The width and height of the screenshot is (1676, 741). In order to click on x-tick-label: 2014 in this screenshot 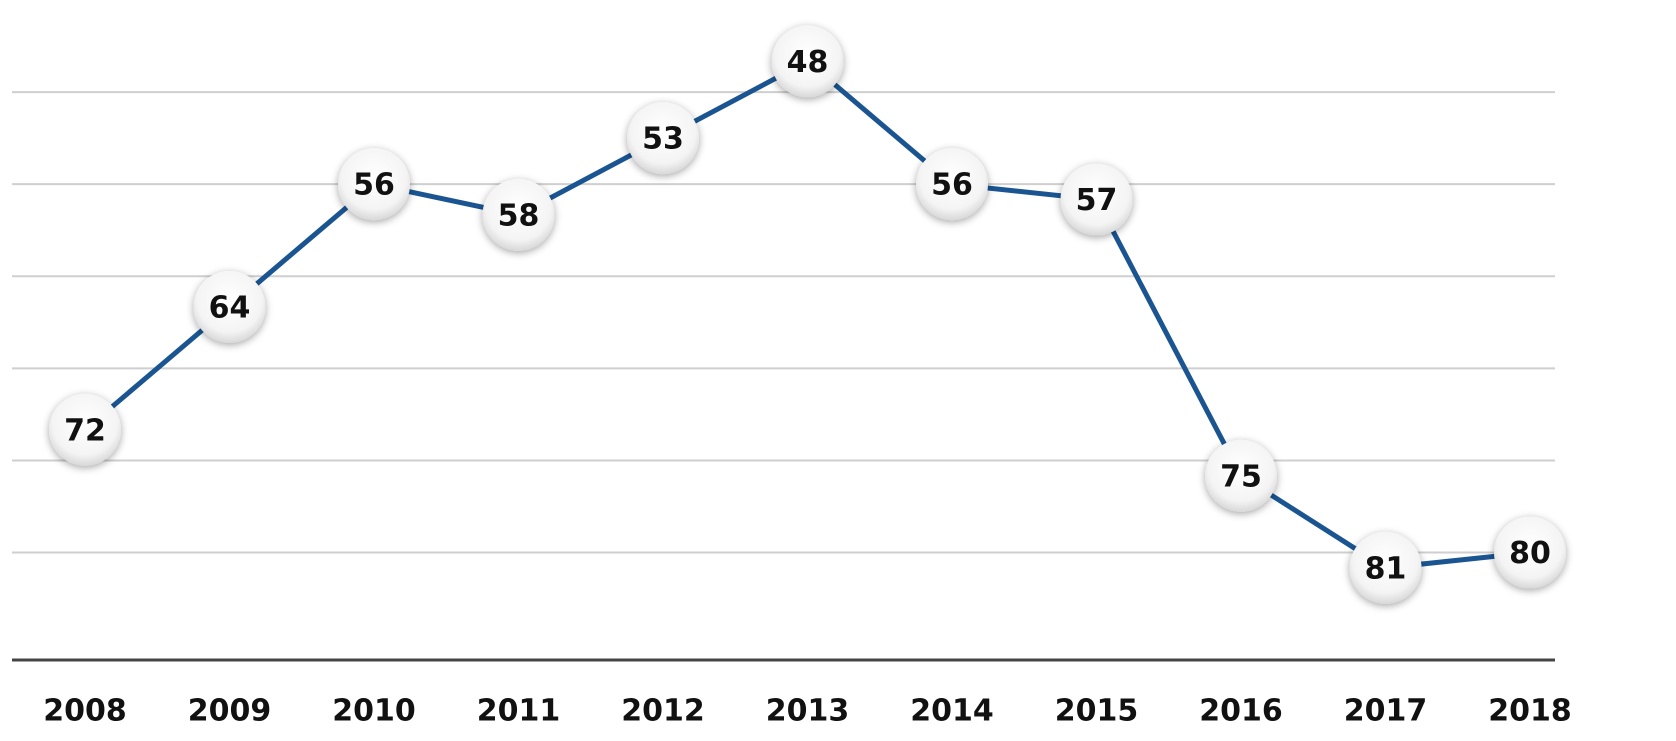, I will do `click(952, 711)`.